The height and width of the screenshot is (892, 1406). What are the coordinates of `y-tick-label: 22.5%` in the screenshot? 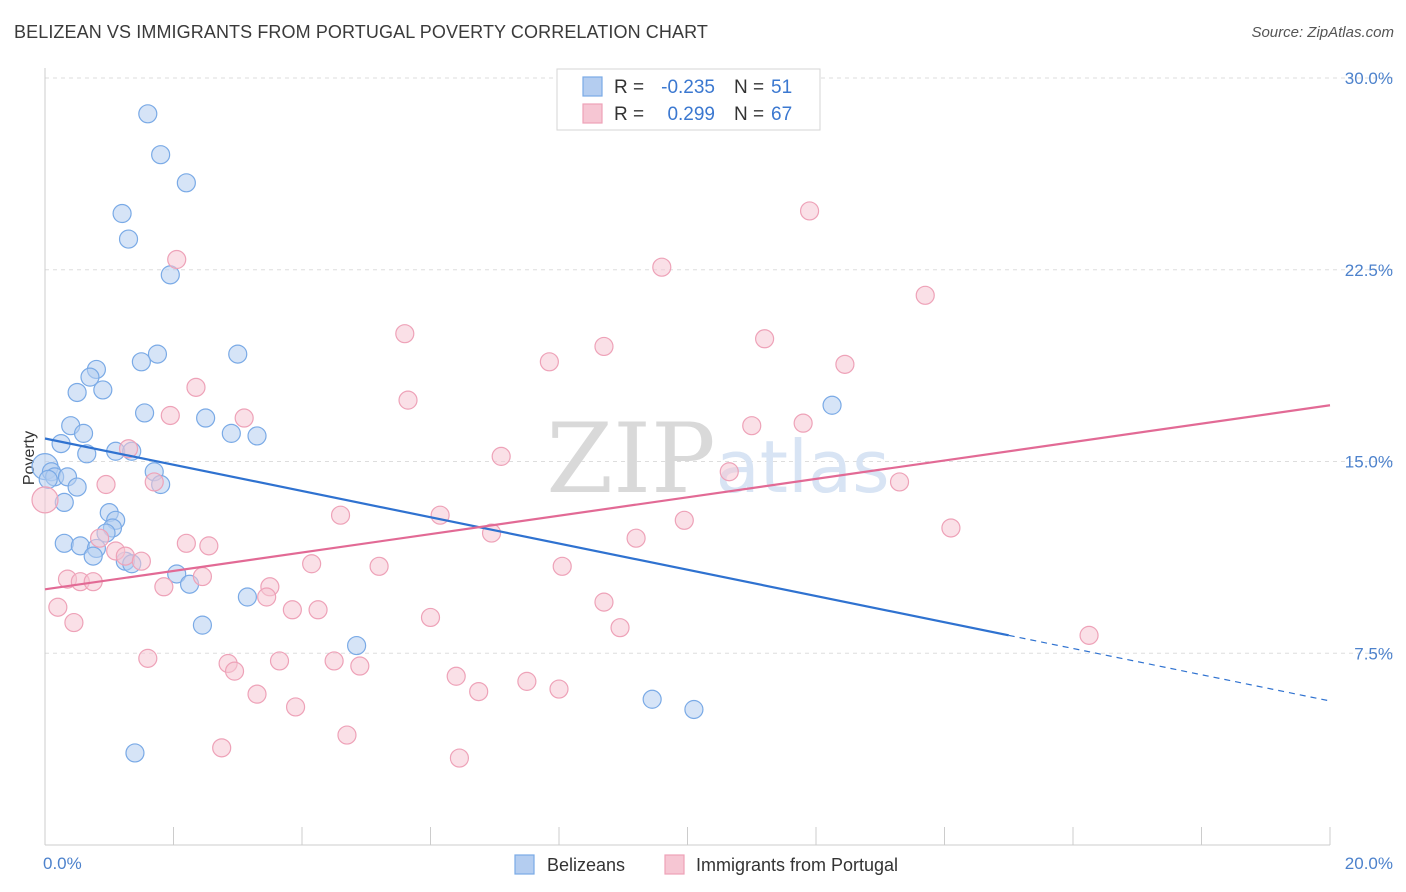 It's located at (1369, 270).